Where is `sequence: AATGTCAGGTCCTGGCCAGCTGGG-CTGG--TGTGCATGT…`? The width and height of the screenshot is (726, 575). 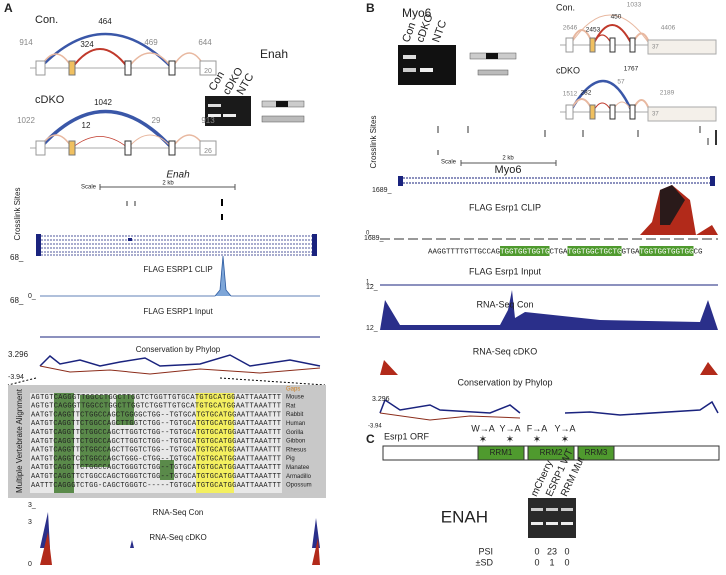 sequence: AATGTCAGGTCCTGGCCAGCTGGG-CTGG--TGTGCATGT… is located at coordinates (156, 459).